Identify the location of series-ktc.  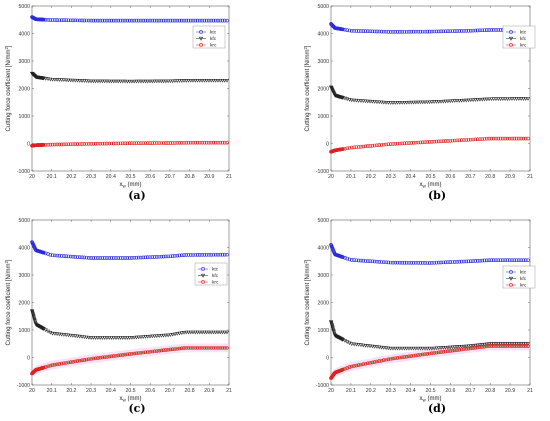
(429, 253).